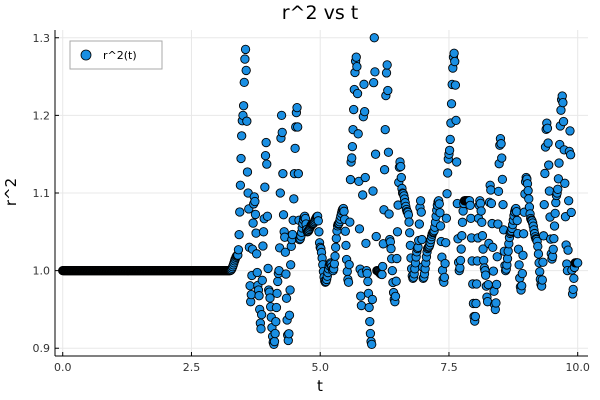 The image size is (600, 400). I want to click on x-tick-label: 5.0, so click(320, 367).